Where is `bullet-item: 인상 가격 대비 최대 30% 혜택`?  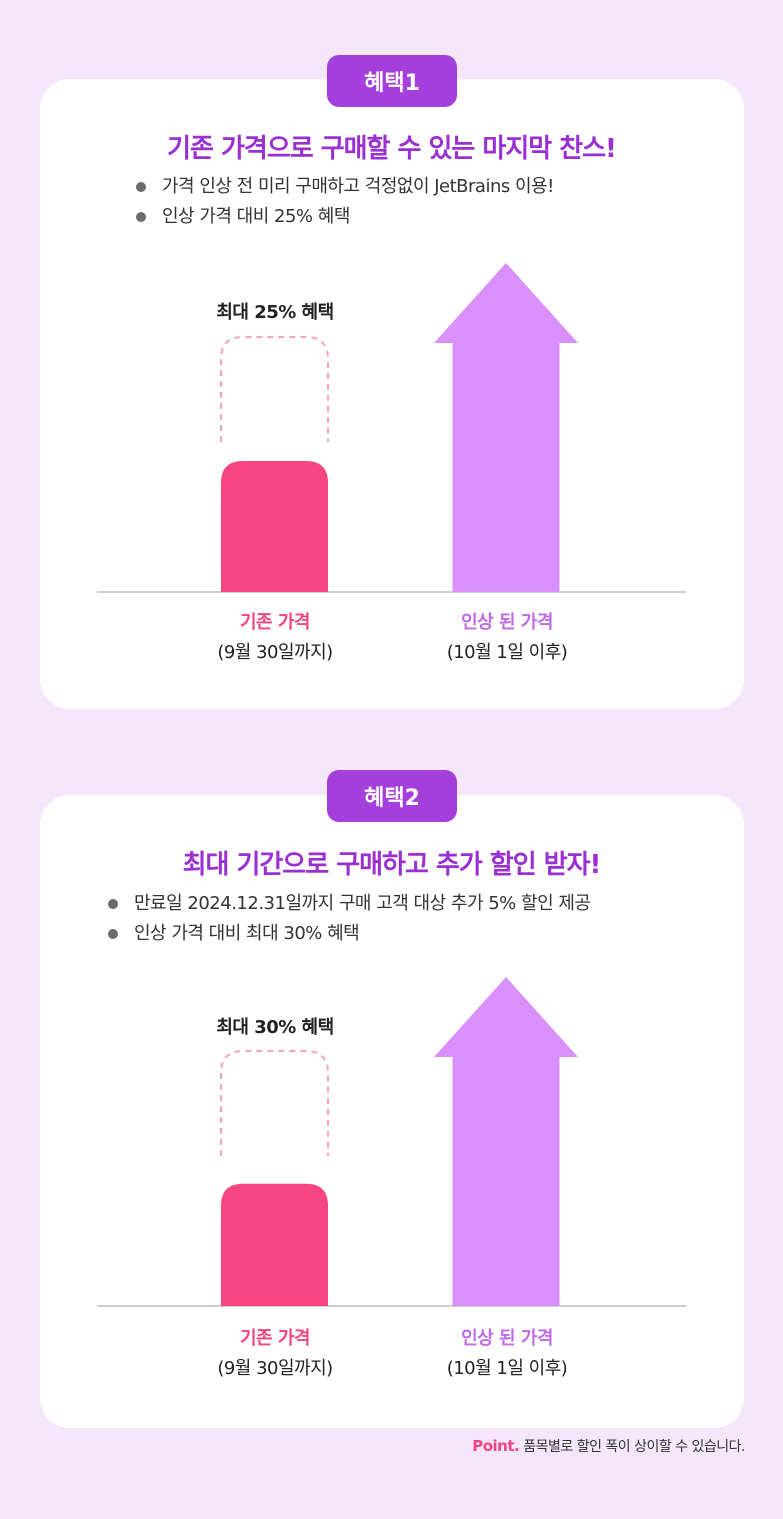 bullet-item: 인상 가격 대비 최대 30% 혜택 is located at coordinates (348, 934).